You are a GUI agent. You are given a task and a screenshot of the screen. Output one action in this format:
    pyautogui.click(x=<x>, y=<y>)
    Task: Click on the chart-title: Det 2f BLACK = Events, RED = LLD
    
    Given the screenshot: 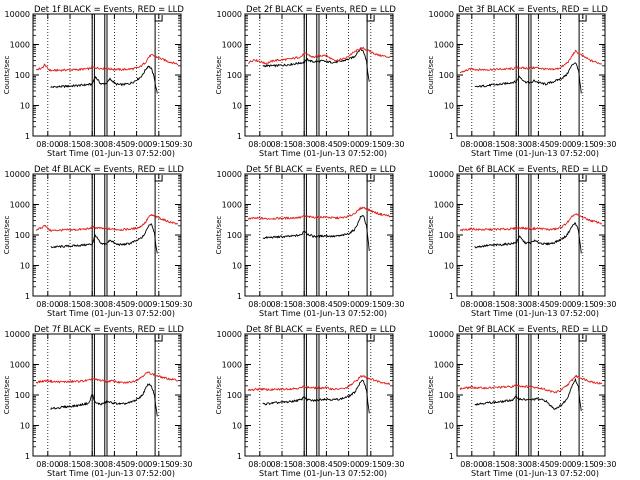 What is the action you would take?
    pyautogui.click(x=321, y=10)
    